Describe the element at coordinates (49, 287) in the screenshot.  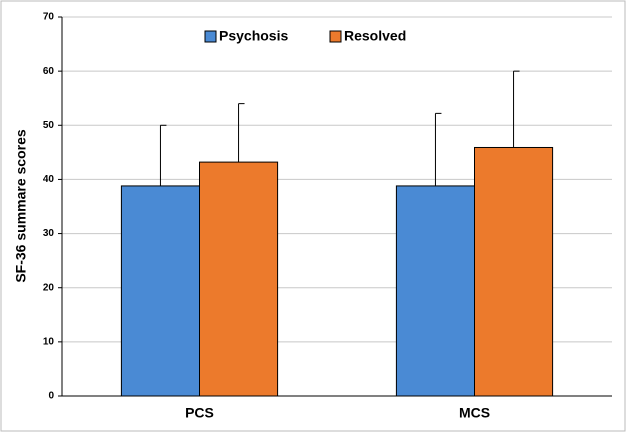
I see `y-tick-label: 20` at that location.